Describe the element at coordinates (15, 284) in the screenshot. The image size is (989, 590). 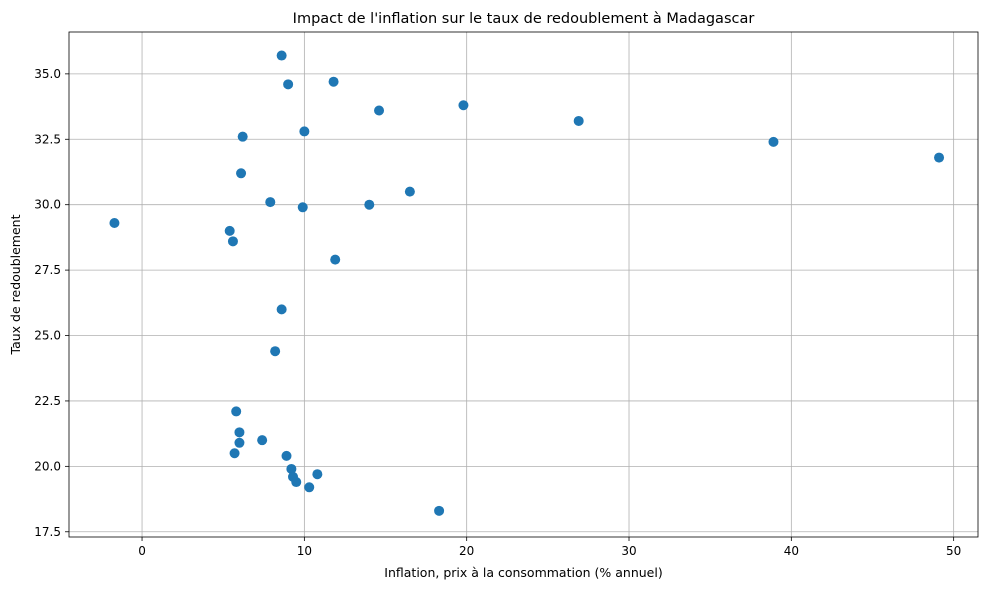
I see `y-axis-label: Taux de redoublement` at that location.